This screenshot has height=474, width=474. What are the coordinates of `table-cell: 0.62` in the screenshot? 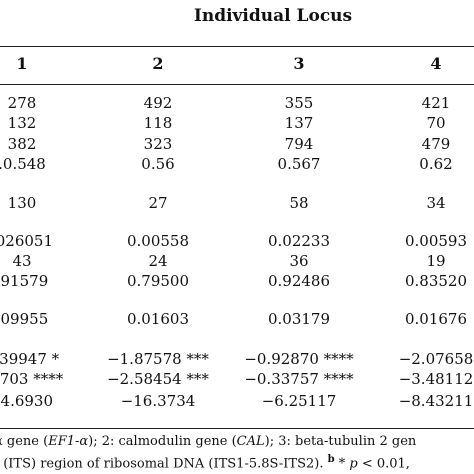 It's located at (436, 164).